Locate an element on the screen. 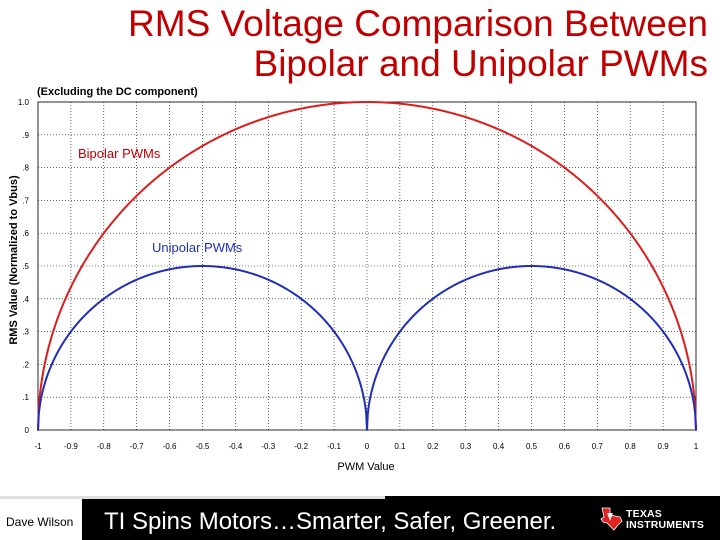  footer-tagline: TI Spins Motors…Smarter, Safer, Greener. is located at coordinates (330, 521).